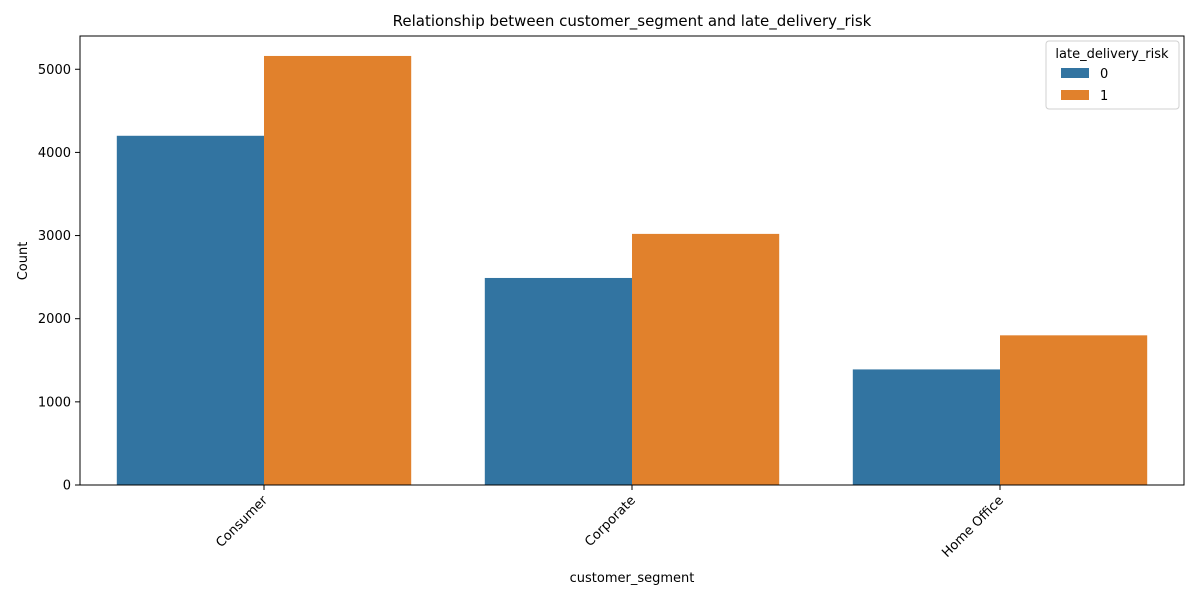  What do you see at coordinates (242, 522) in the screenshot?
I see `x-tick-label: Consumer` at bounding box center [242, 522].